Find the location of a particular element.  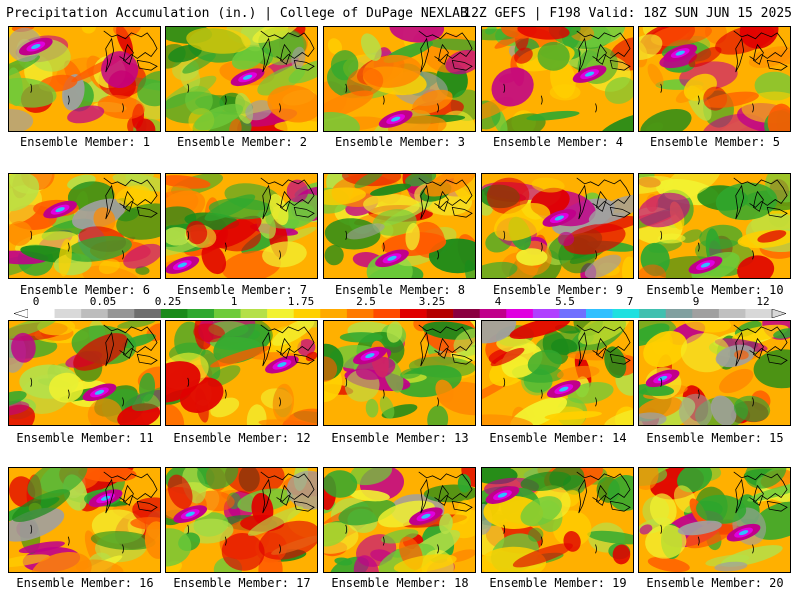

ensemble-member-caption: Ensemble Member: 17 is located at coordinates (242, 583).